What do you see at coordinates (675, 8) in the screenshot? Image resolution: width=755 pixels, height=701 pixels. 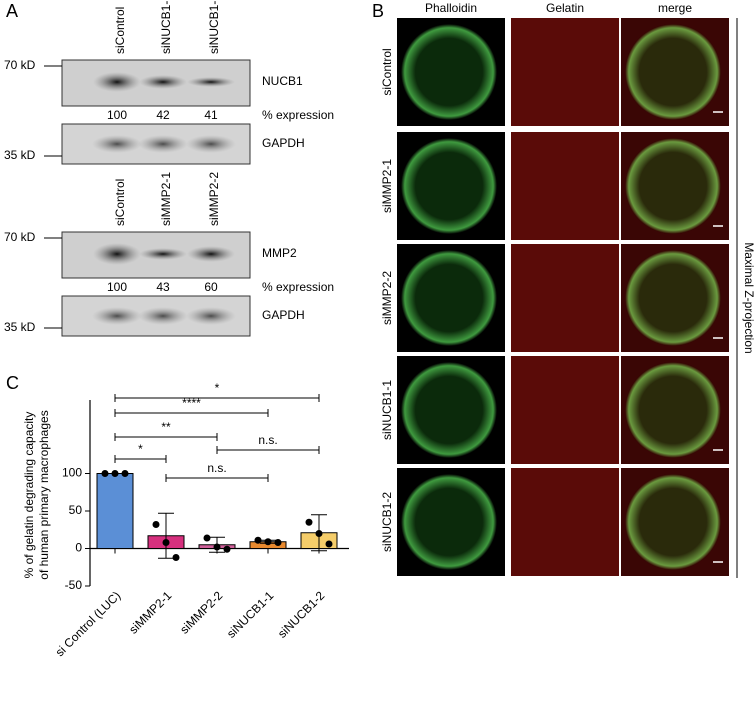 I see `column-label: merge` at bounding box center [675, 8].